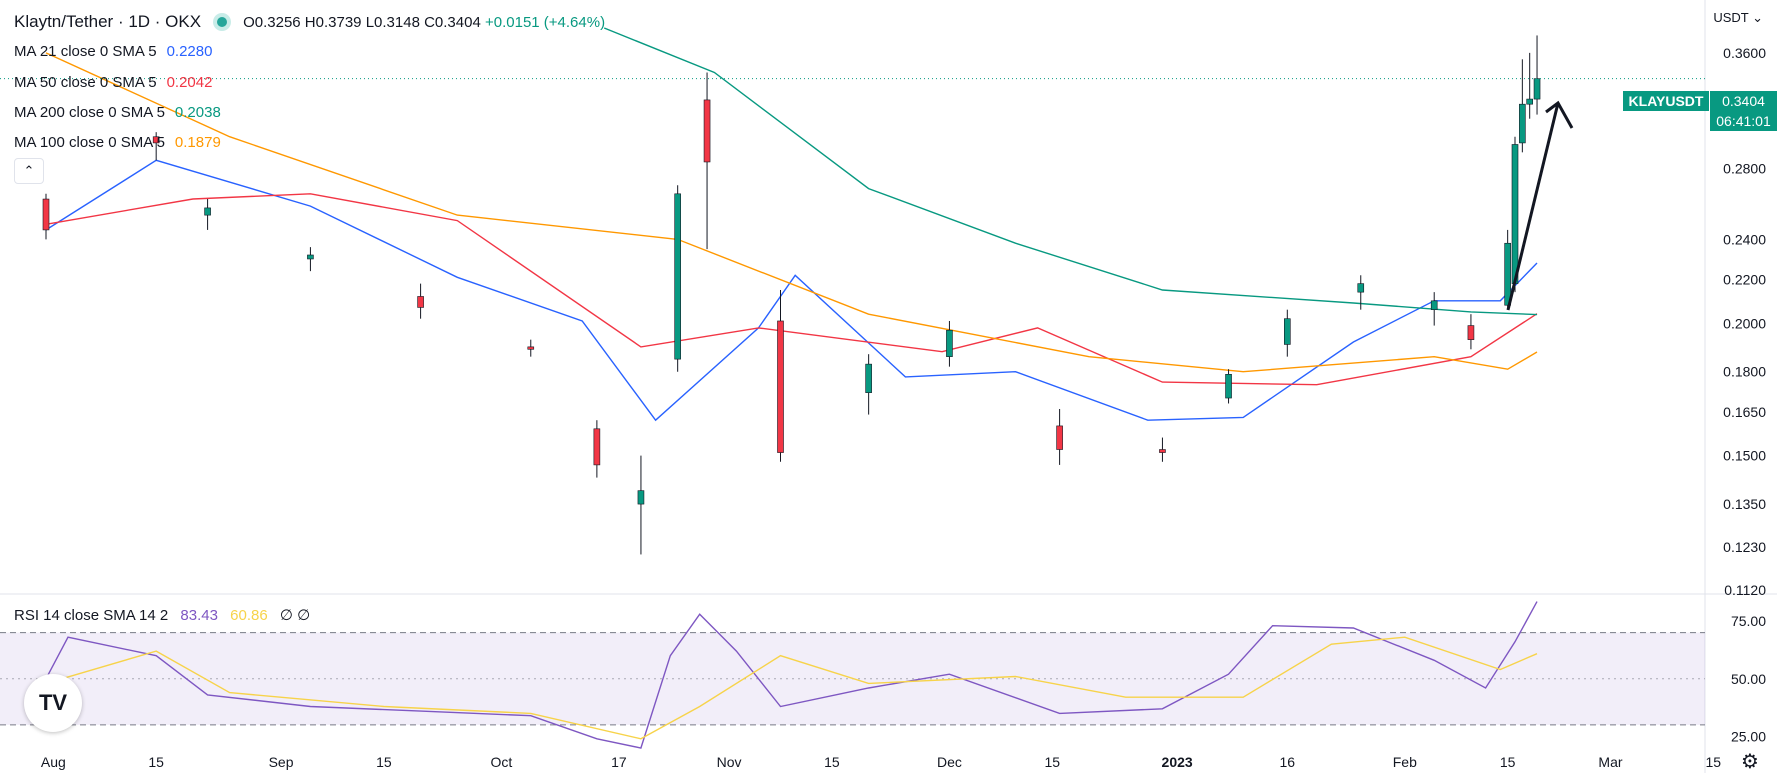  I want to click on time-tick-label: Mar, so click(1610, 762).